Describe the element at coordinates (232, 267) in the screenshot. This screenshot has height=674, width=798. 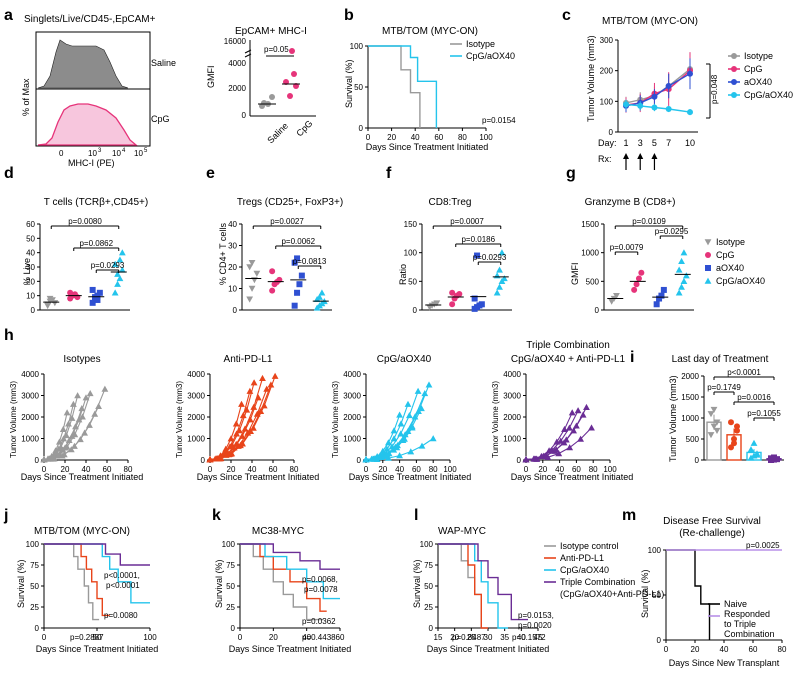
I see `e-ytick-label: 20` at that location.